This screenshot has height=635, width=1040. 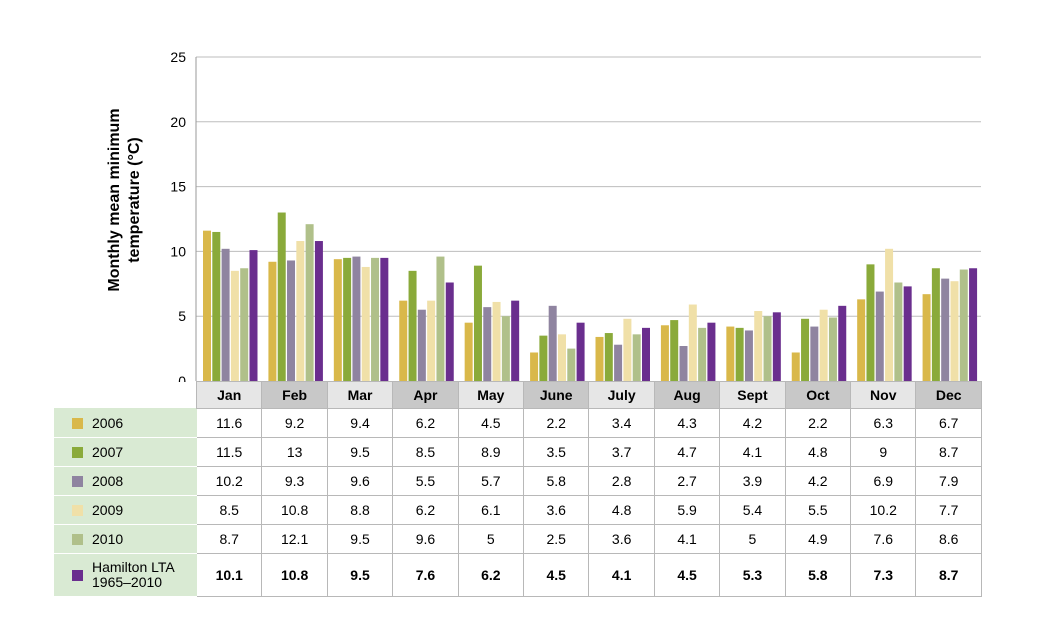 I want to click on month-header-may: May, so click(x=491, y=395).